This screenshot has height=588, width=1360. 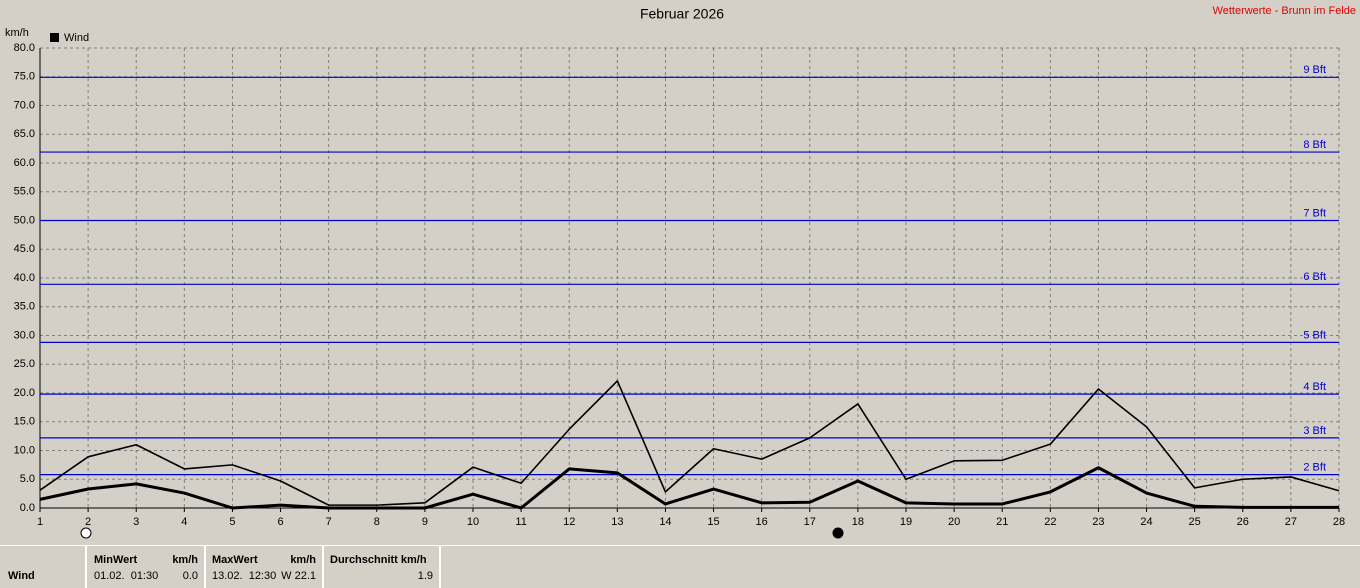 I want to click on source-label: Wetterwerte - Brunn im Felde, so click(x=1284, y=11).